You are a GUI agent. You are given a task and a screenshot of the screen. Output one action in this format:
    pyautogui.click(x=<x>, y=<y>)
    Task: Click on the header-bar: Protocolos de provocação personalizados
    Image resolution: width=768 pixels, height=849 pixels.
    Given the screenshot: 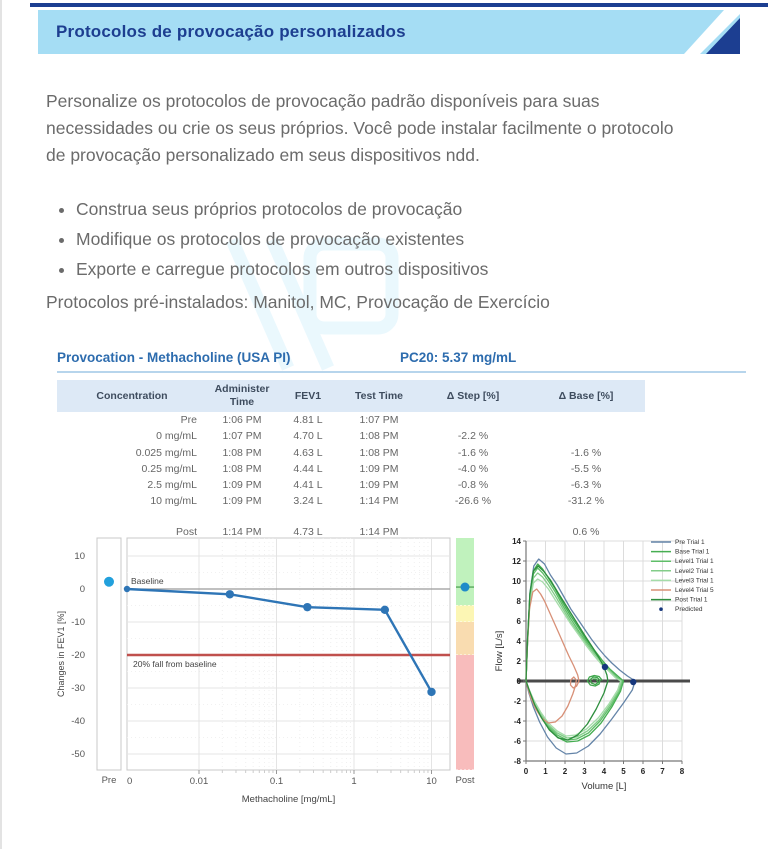 What is the action you would take?
    pyautogui.click(x=389, y=32)
    